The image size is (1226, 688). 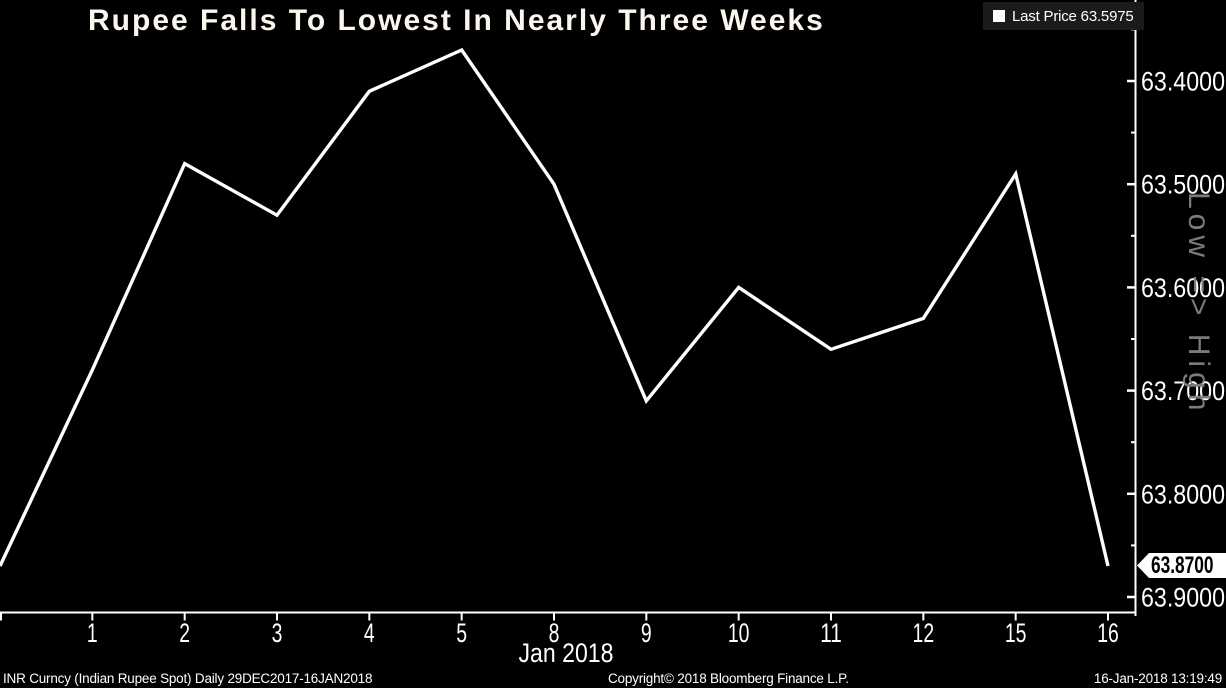 I want to click on x-tick-label: 15, so click(x=1016, y=633).